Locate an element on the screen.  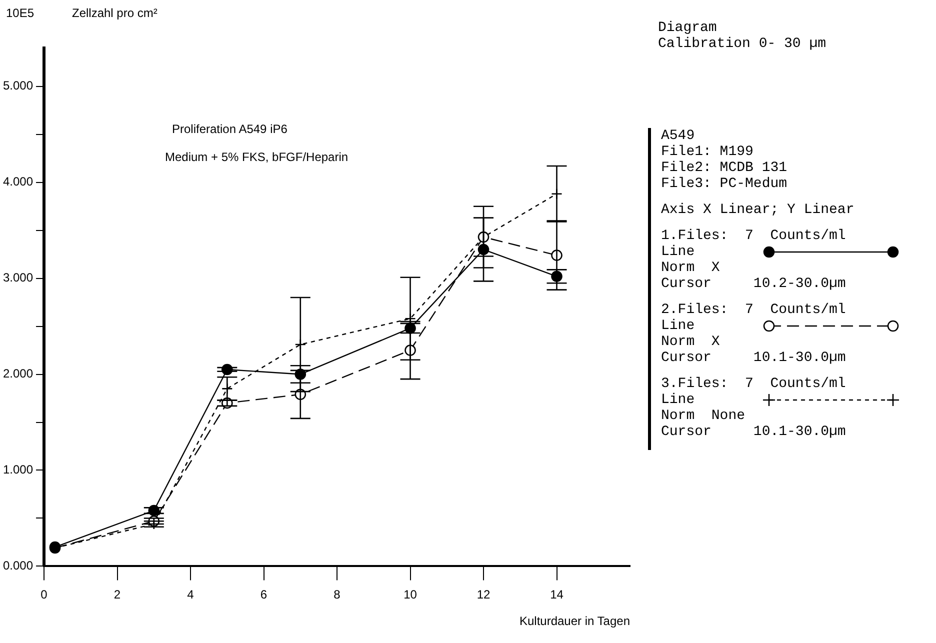
text: 1.Files: 7 Counts/ml is located at coordinates (754, 236).